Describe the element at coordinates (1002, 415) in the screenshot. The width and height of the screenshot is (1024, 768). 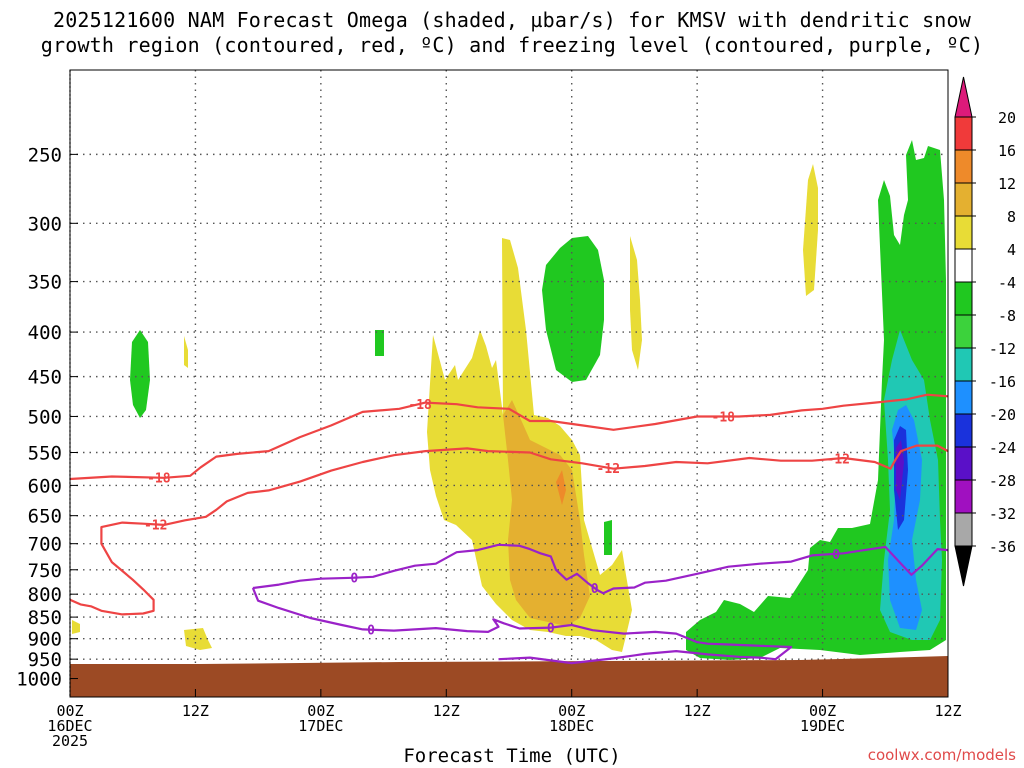
I see `colorbar-label-9: -20` at that location.